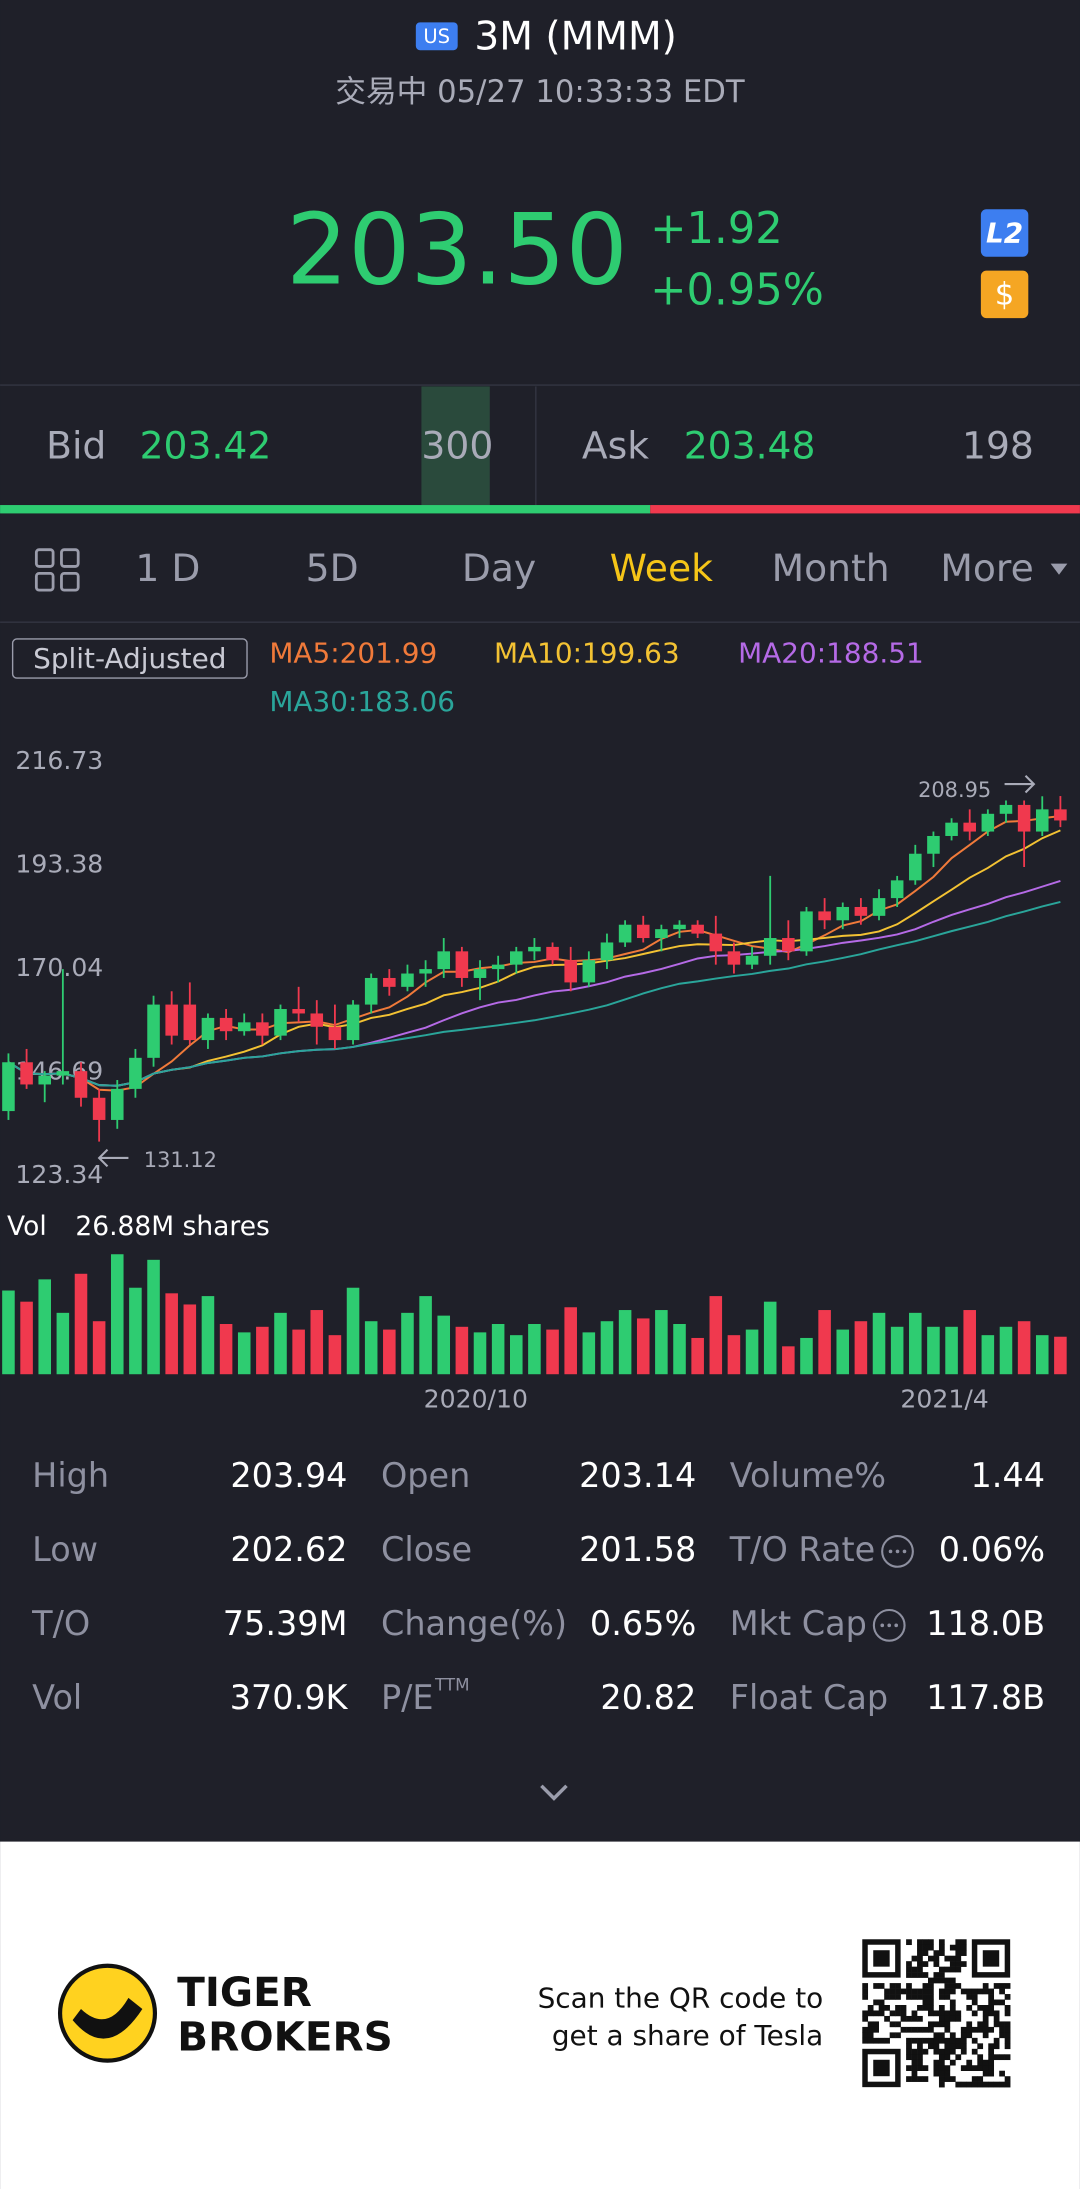 The width and height of the screenshot is (1080, 2189). What do you see at coordinates (540, 92) in the screenshot?
I see `trade-status: 交易中 05/27 10:33:33 EDT` at bounding box center [540, 92].